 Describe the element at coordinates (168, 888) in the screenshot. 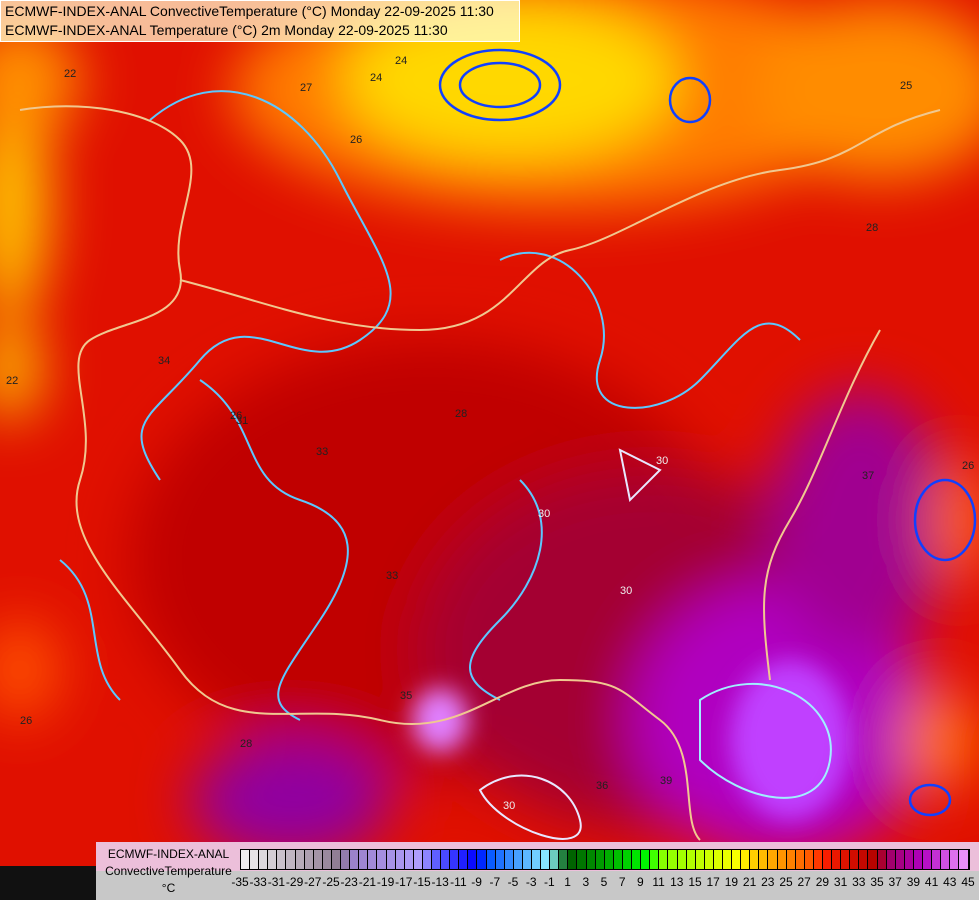

I see `legend-unit: °C` at that location.